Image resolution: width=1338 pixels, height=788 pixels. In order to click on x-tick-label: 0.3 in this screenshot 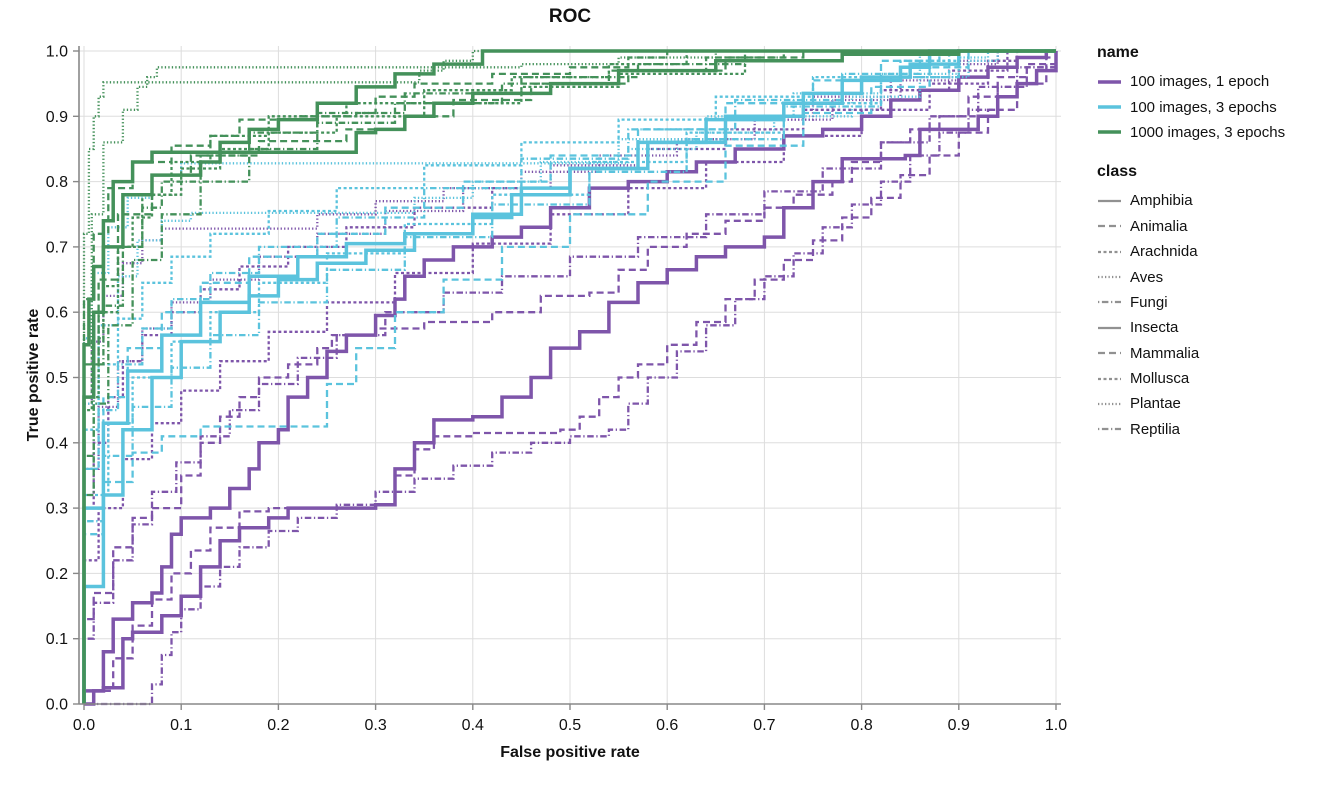, I will do `click(375, 725)`.